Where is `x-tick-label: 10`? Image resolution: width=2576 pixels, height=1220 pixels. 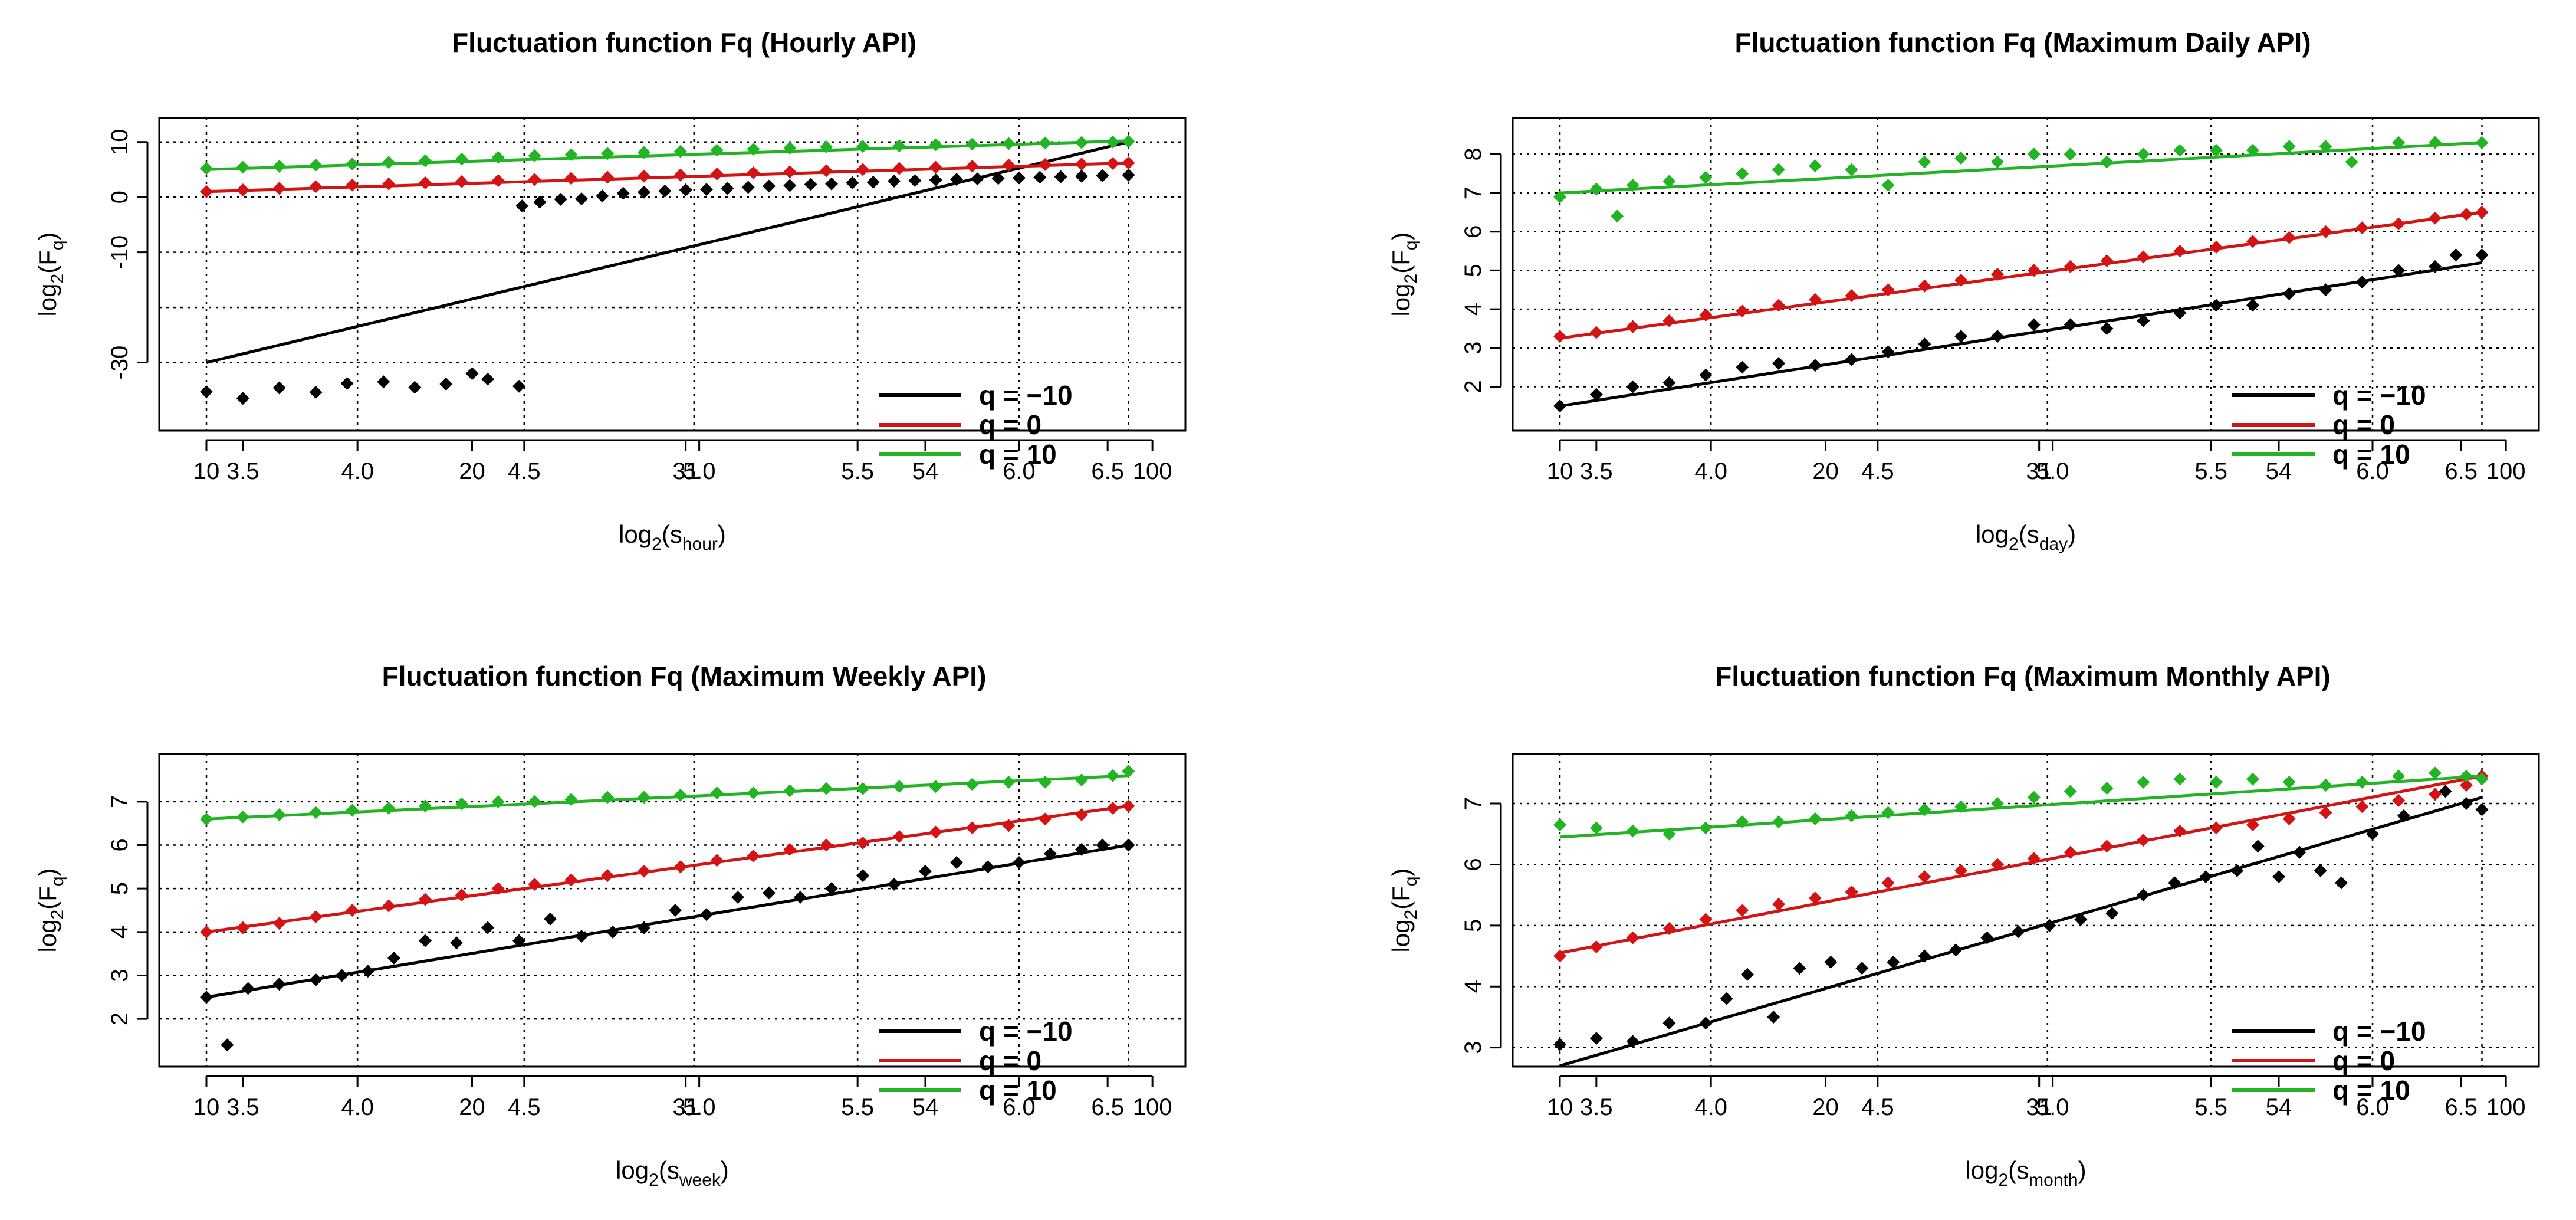
x-tick-label: 10 is located at coordinates (207, 471).